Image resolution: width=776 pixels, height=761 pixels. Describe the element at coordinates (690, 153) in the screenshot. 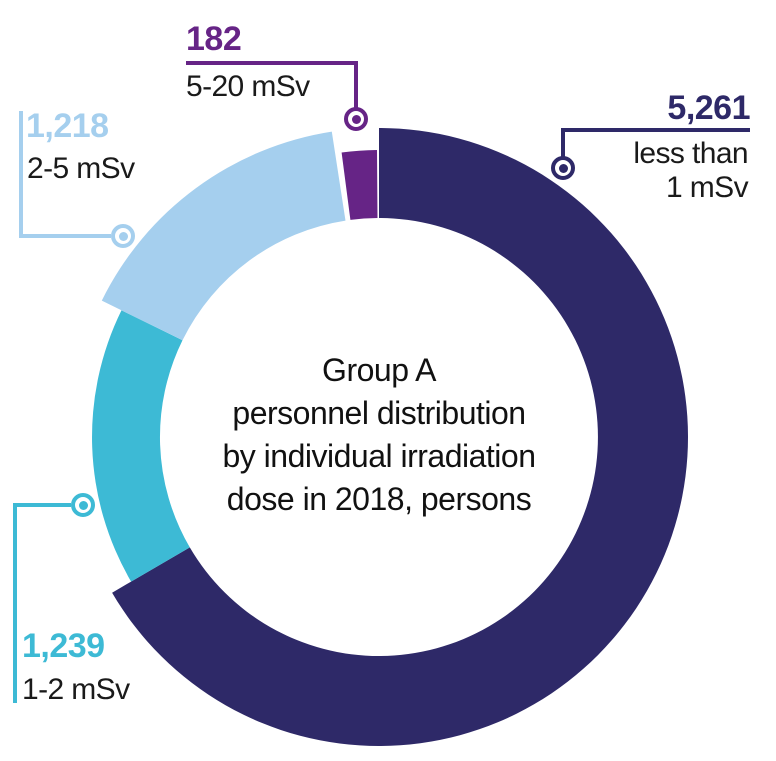

I see `callout-label-less-than-1-msv-line1: less than` at that location.